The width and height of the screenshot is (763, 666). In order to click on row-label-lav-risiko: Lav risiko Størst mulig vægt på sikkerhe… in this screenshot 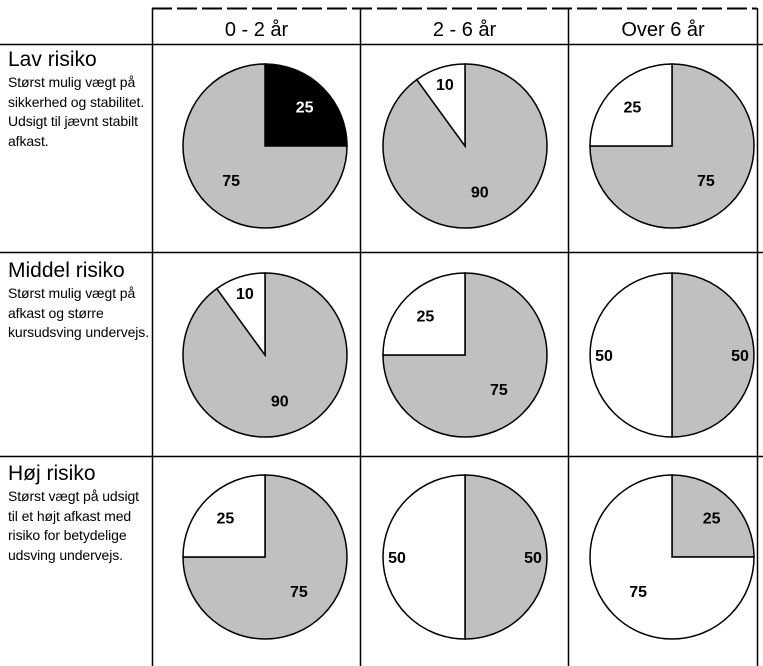, I will do `click(80, 100)`.